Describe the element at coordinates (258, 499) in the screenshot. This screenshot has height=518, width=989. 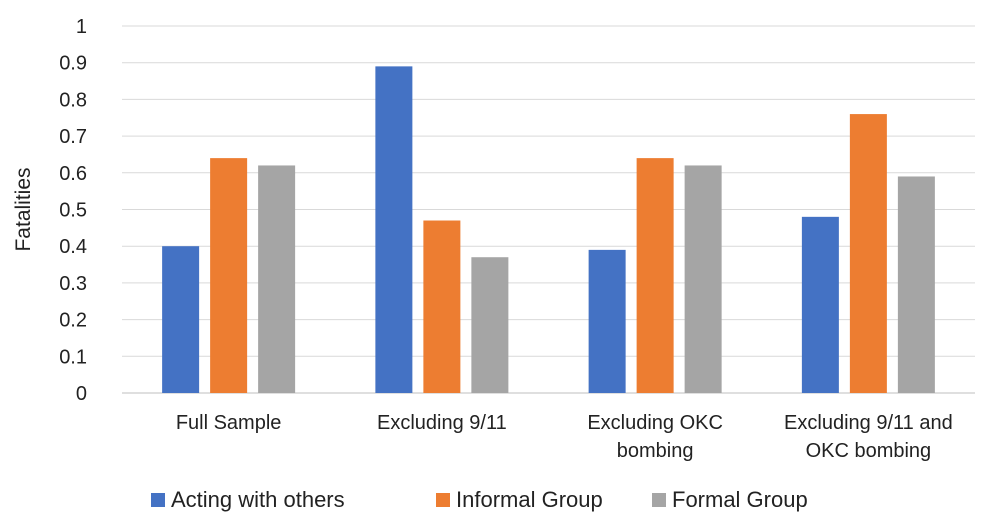
I see `legend-label: Acting with others` at that location.